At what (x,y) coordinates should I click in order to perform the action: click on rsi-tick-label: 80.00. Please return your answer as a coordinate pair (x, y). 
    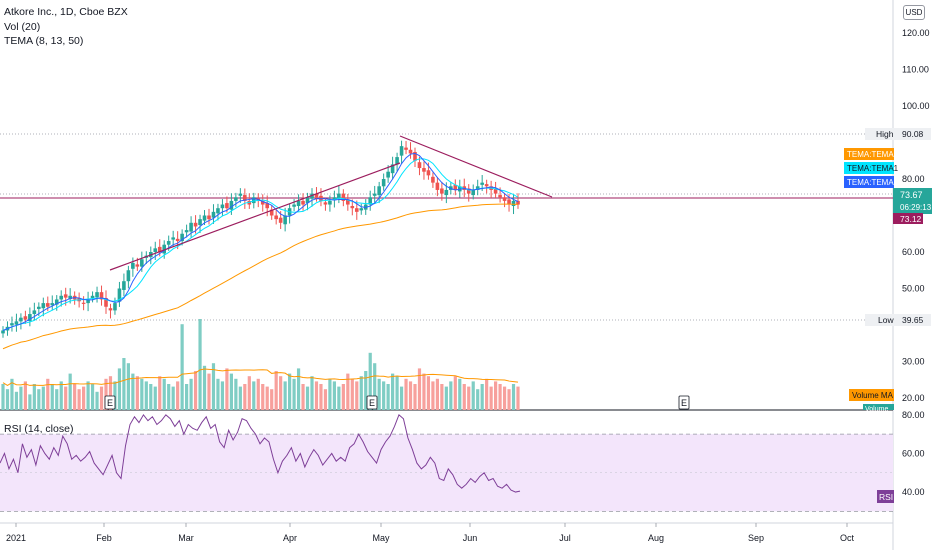
    Looking at the image, I should click on (913, 415).